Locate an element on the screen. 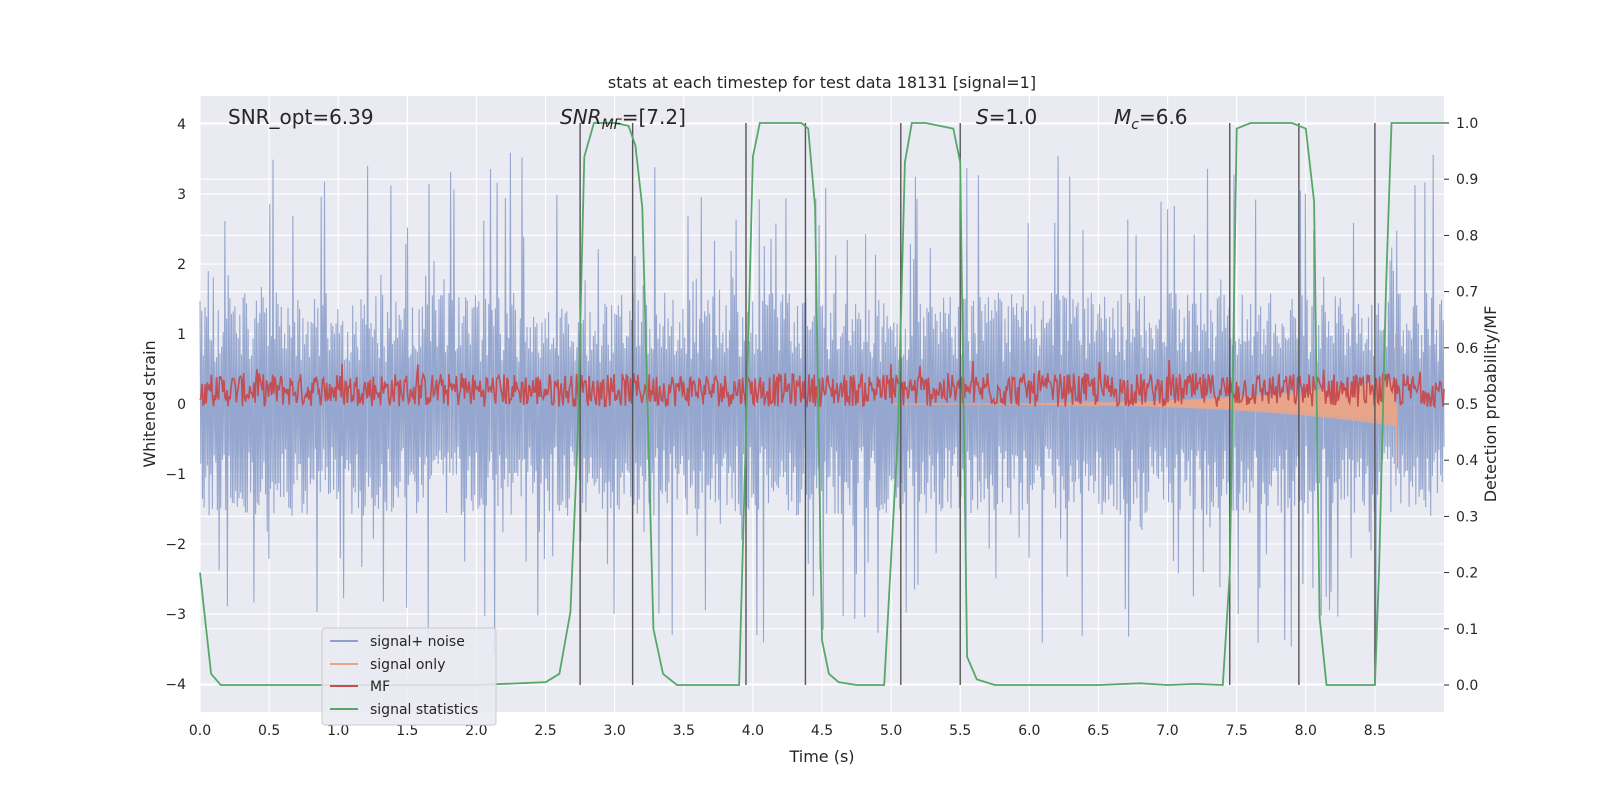 Image resolution: width=1600 pixels, height=800 pixels. signal-only-line is located at coordinates (1144, 401).